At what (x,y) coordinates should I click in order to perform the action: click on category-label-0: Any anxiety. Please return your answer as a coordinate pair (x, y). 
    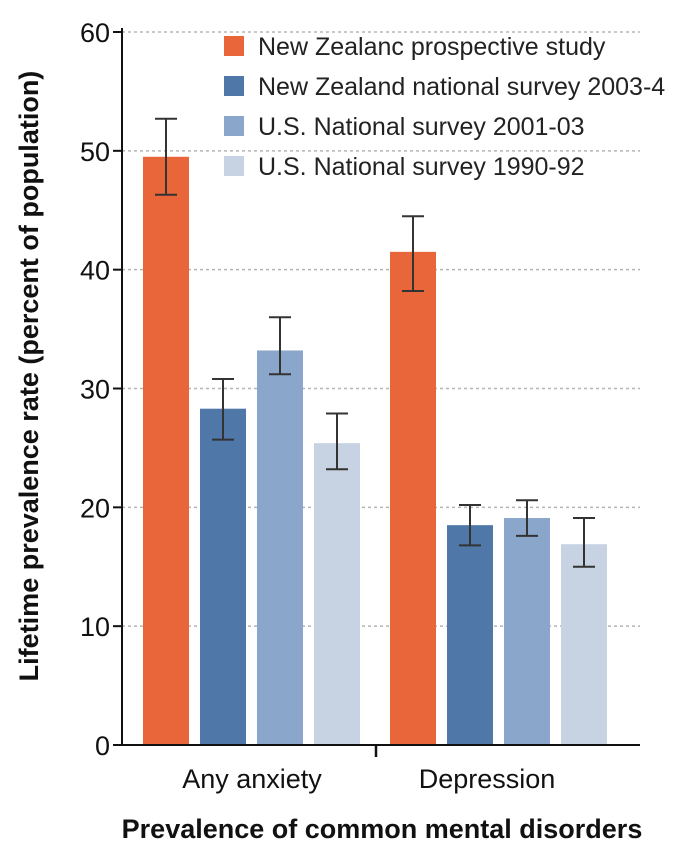
    Looking at the image, I should click on (252, 779).